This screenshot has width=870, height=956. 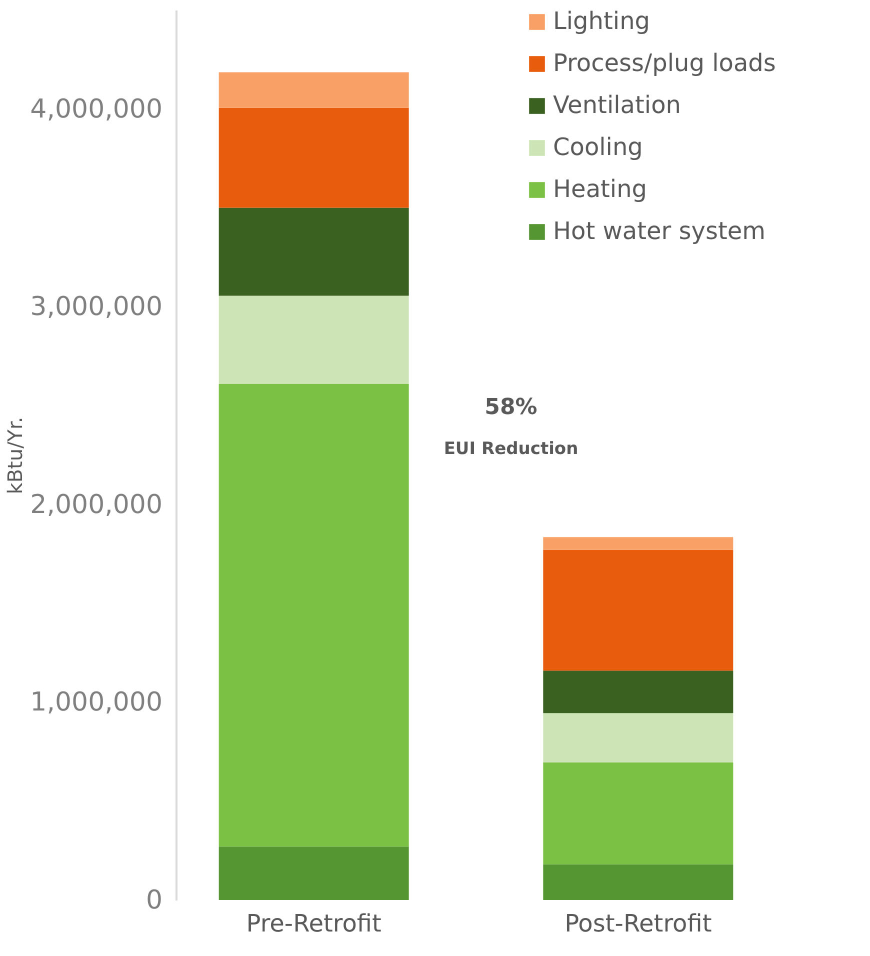 What do you see at coordinates (600, 189) in the screenshot?
I see `legend-label: Heating` at bounding box center [600, 189].